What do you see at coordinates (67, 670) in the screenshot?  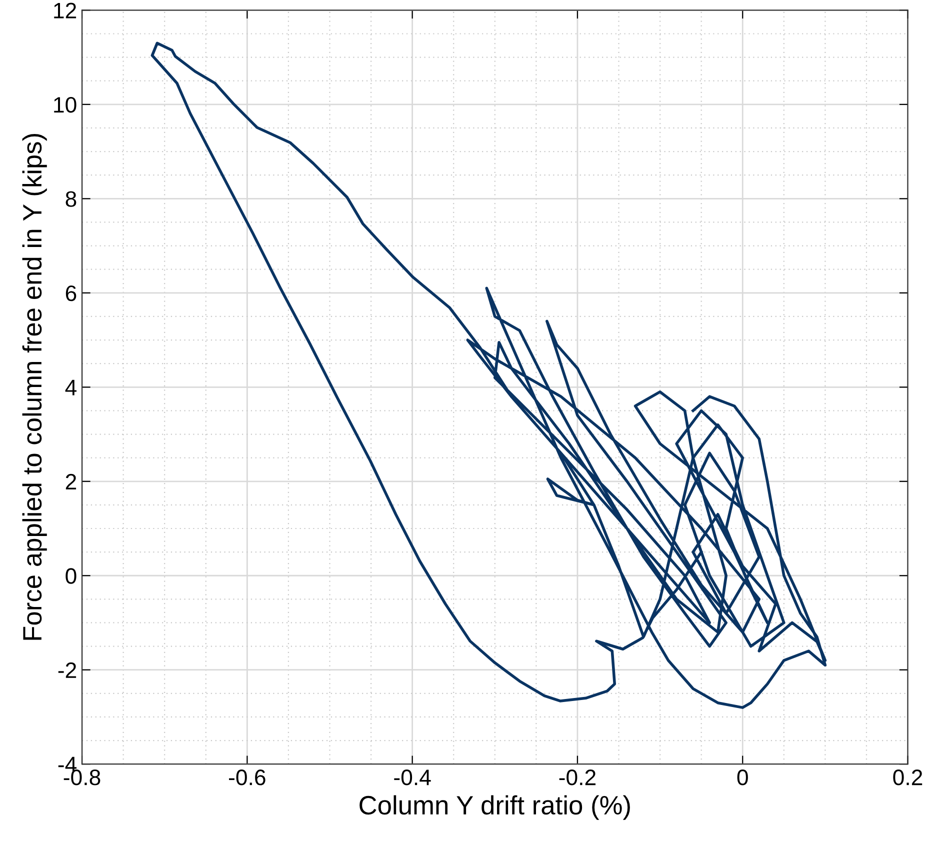 I see `y-tick-label: -2` at bounding box center [67, 670].